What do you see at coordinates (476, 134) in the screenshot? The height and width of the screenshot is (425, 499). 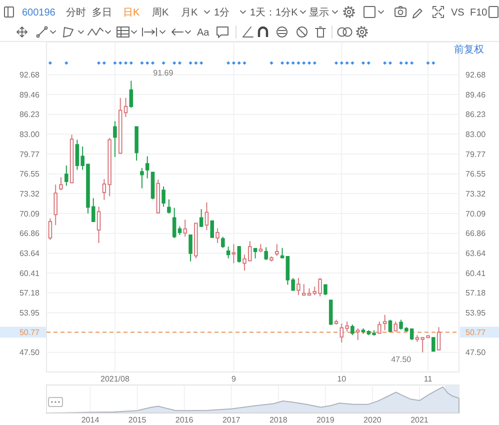 I see `y2-tick-label: 83.00` at bounding box center [476, 134].